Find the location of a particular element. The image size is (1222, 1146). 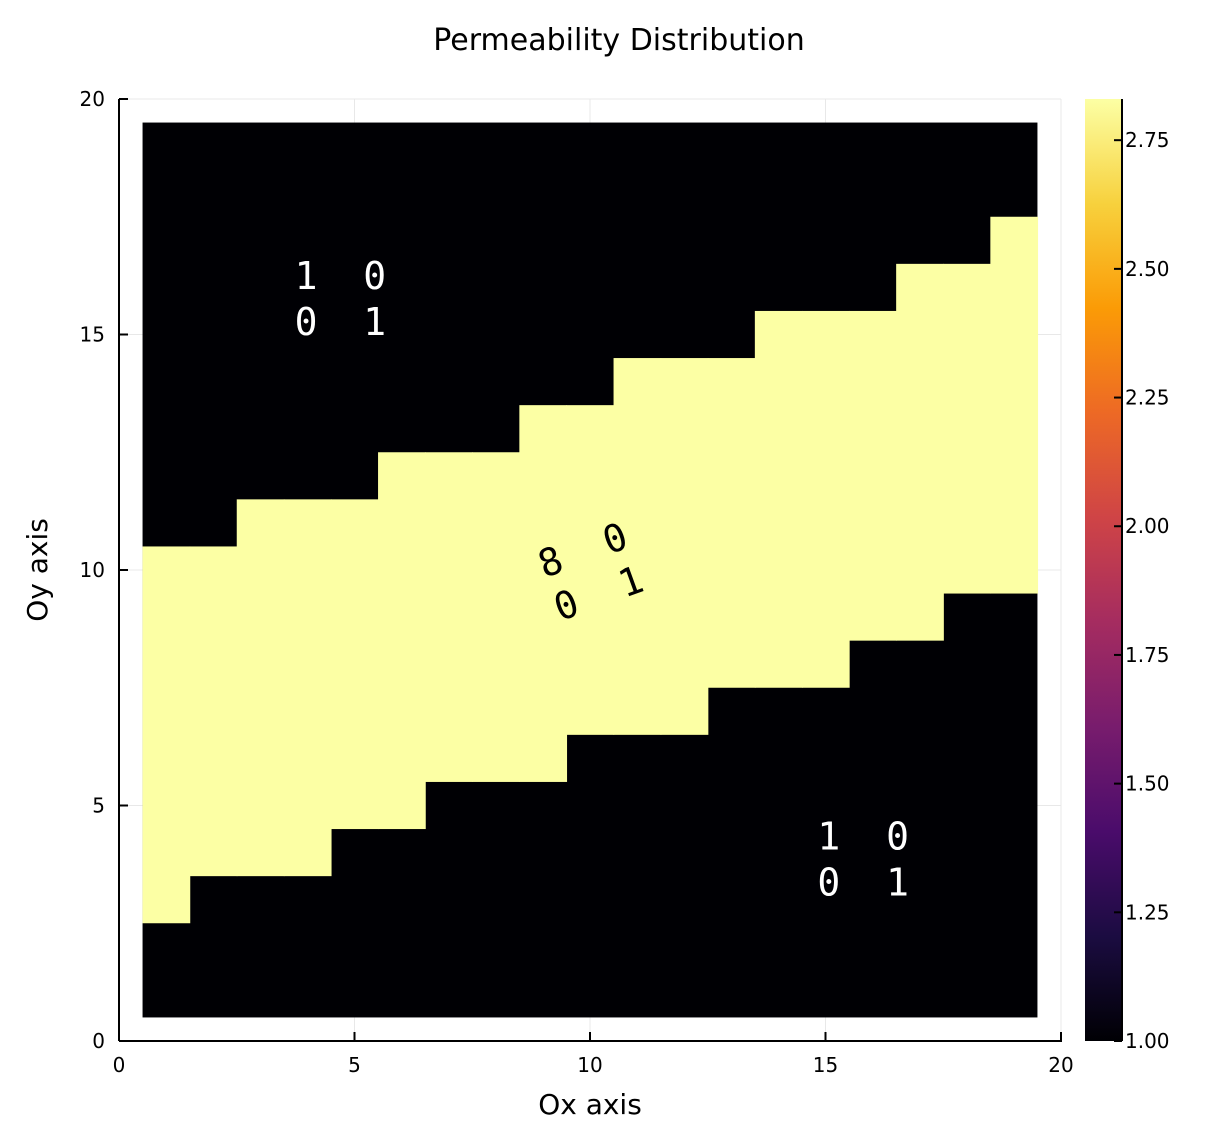

colorbar-tick-label: 1.50 is located at coordinates (1147, 784).